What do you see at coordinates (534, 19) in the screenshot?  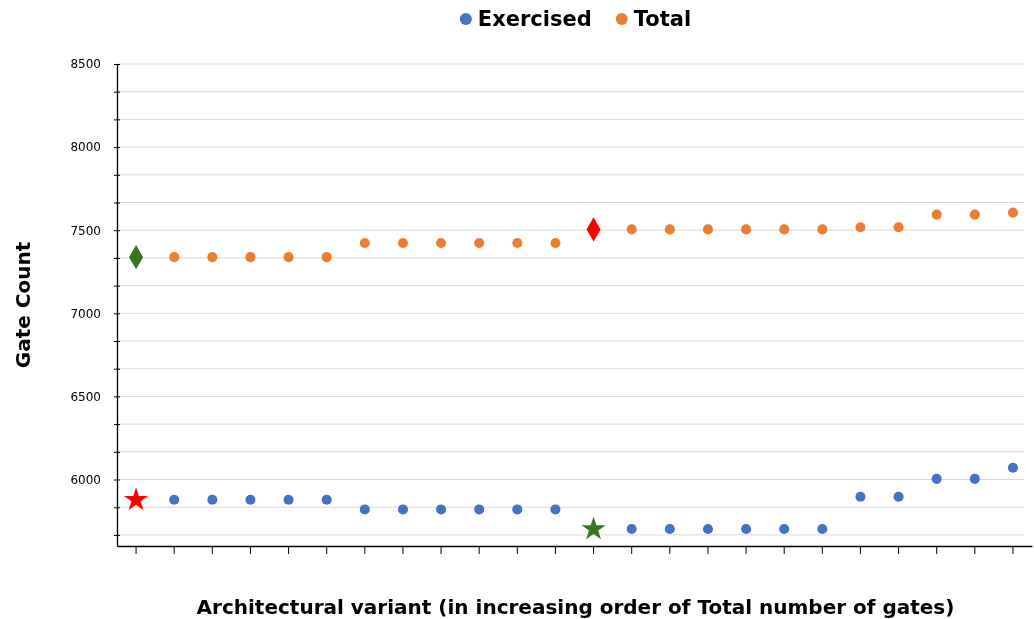 I see `legend-label: Exercised` at bounding box center [534, 19].